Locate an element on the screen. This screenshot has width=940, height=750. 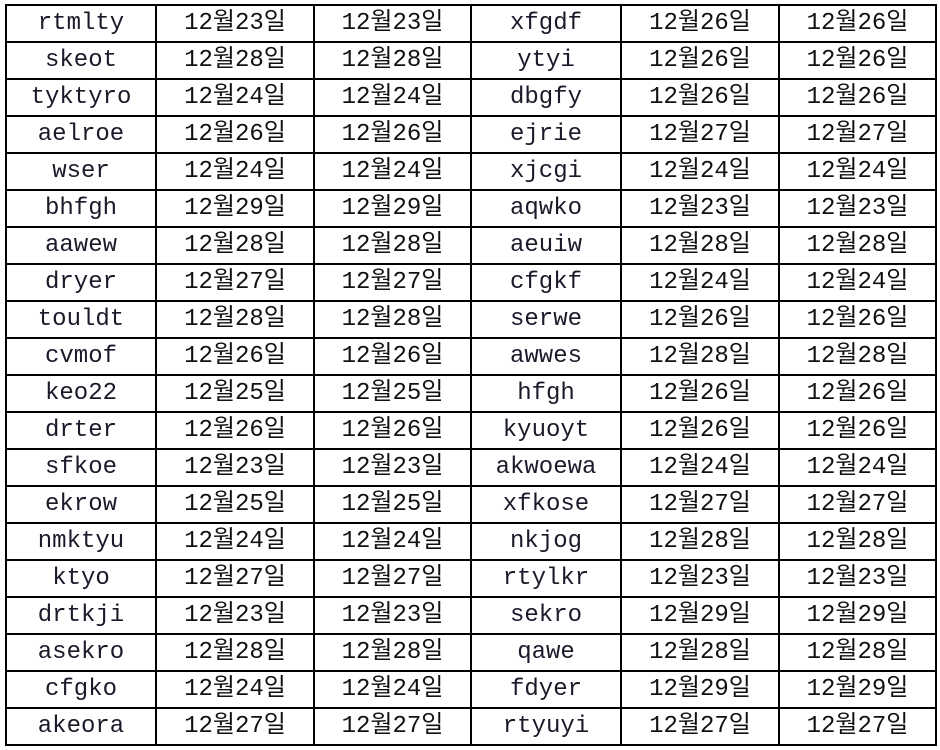
cell-name-a: bhfgh is located at coordinates (81, 208).